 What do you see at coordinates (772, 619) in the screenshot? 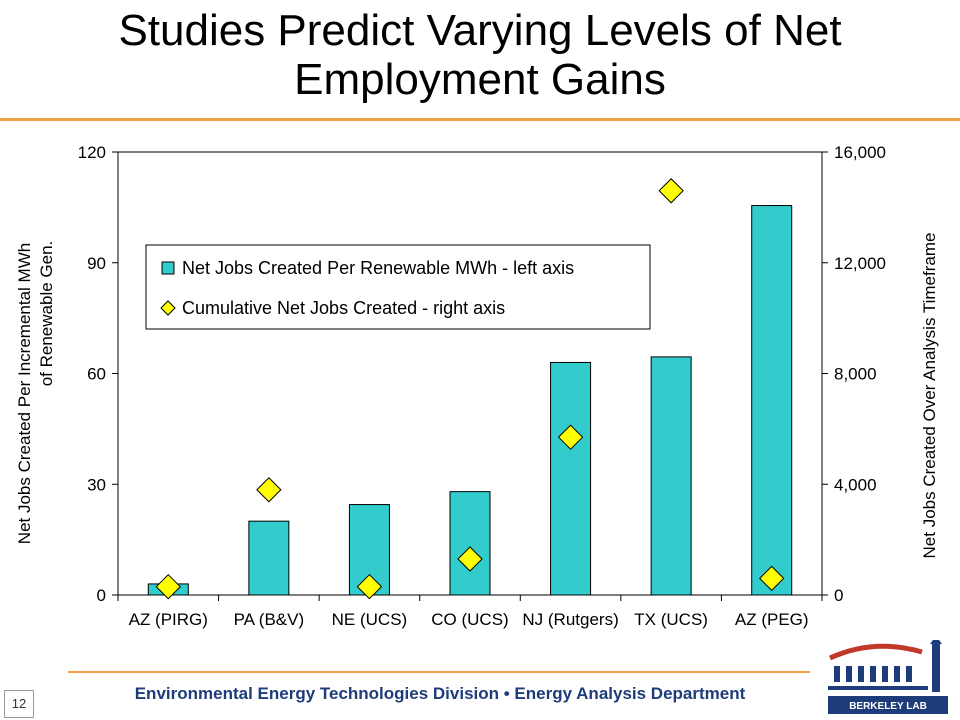
I see `x-axis-tick-label: AZ (PEG)` at bounding box center [772, 619].